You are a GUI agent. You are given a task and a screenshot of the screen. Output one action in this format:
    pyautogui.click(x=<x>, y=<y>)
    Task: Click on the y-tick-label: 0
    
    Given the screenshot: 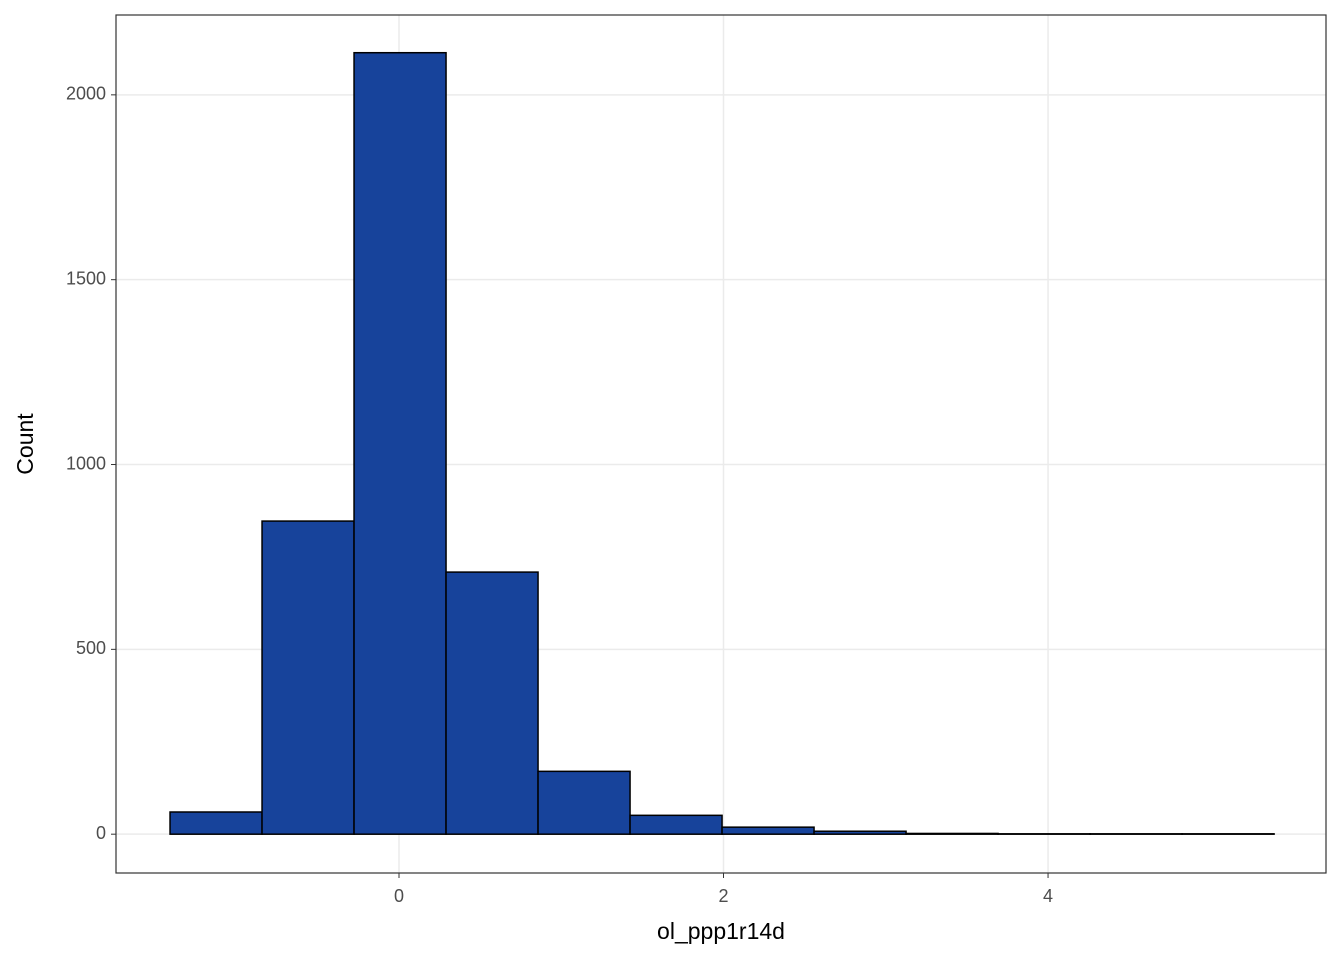 What is the action you would take?
    pyautogui.click(x=101, y=833)
    